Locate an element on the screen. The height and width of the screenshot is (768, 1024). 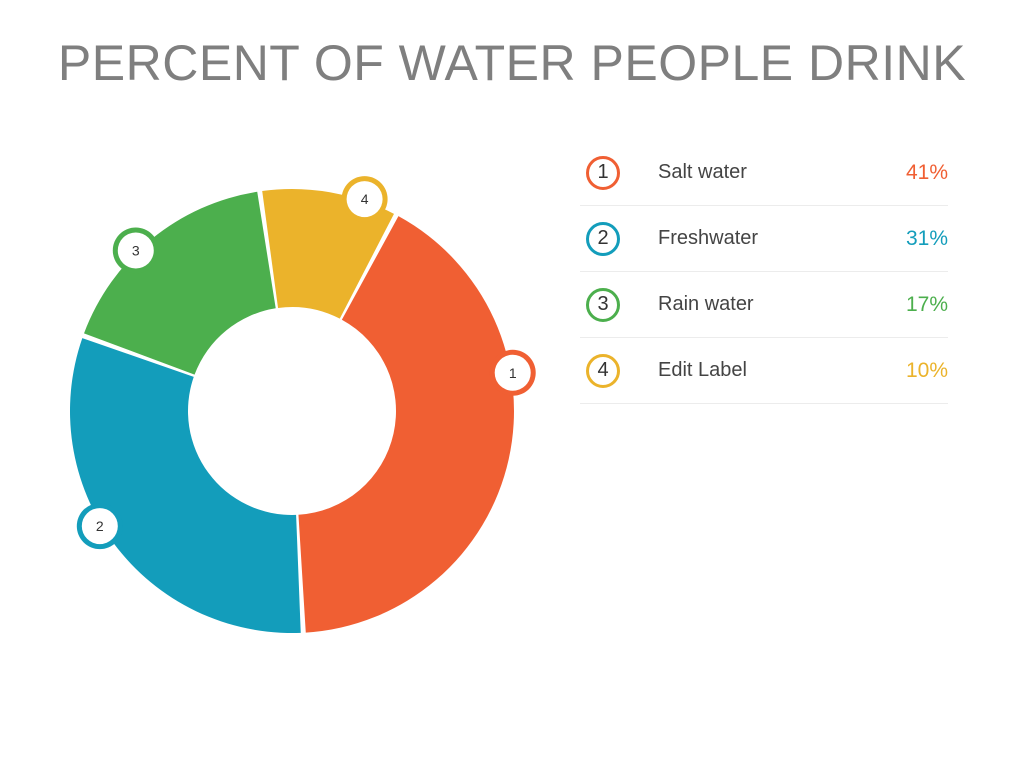
legend-value: 17% is located at coordinates (926, 304).